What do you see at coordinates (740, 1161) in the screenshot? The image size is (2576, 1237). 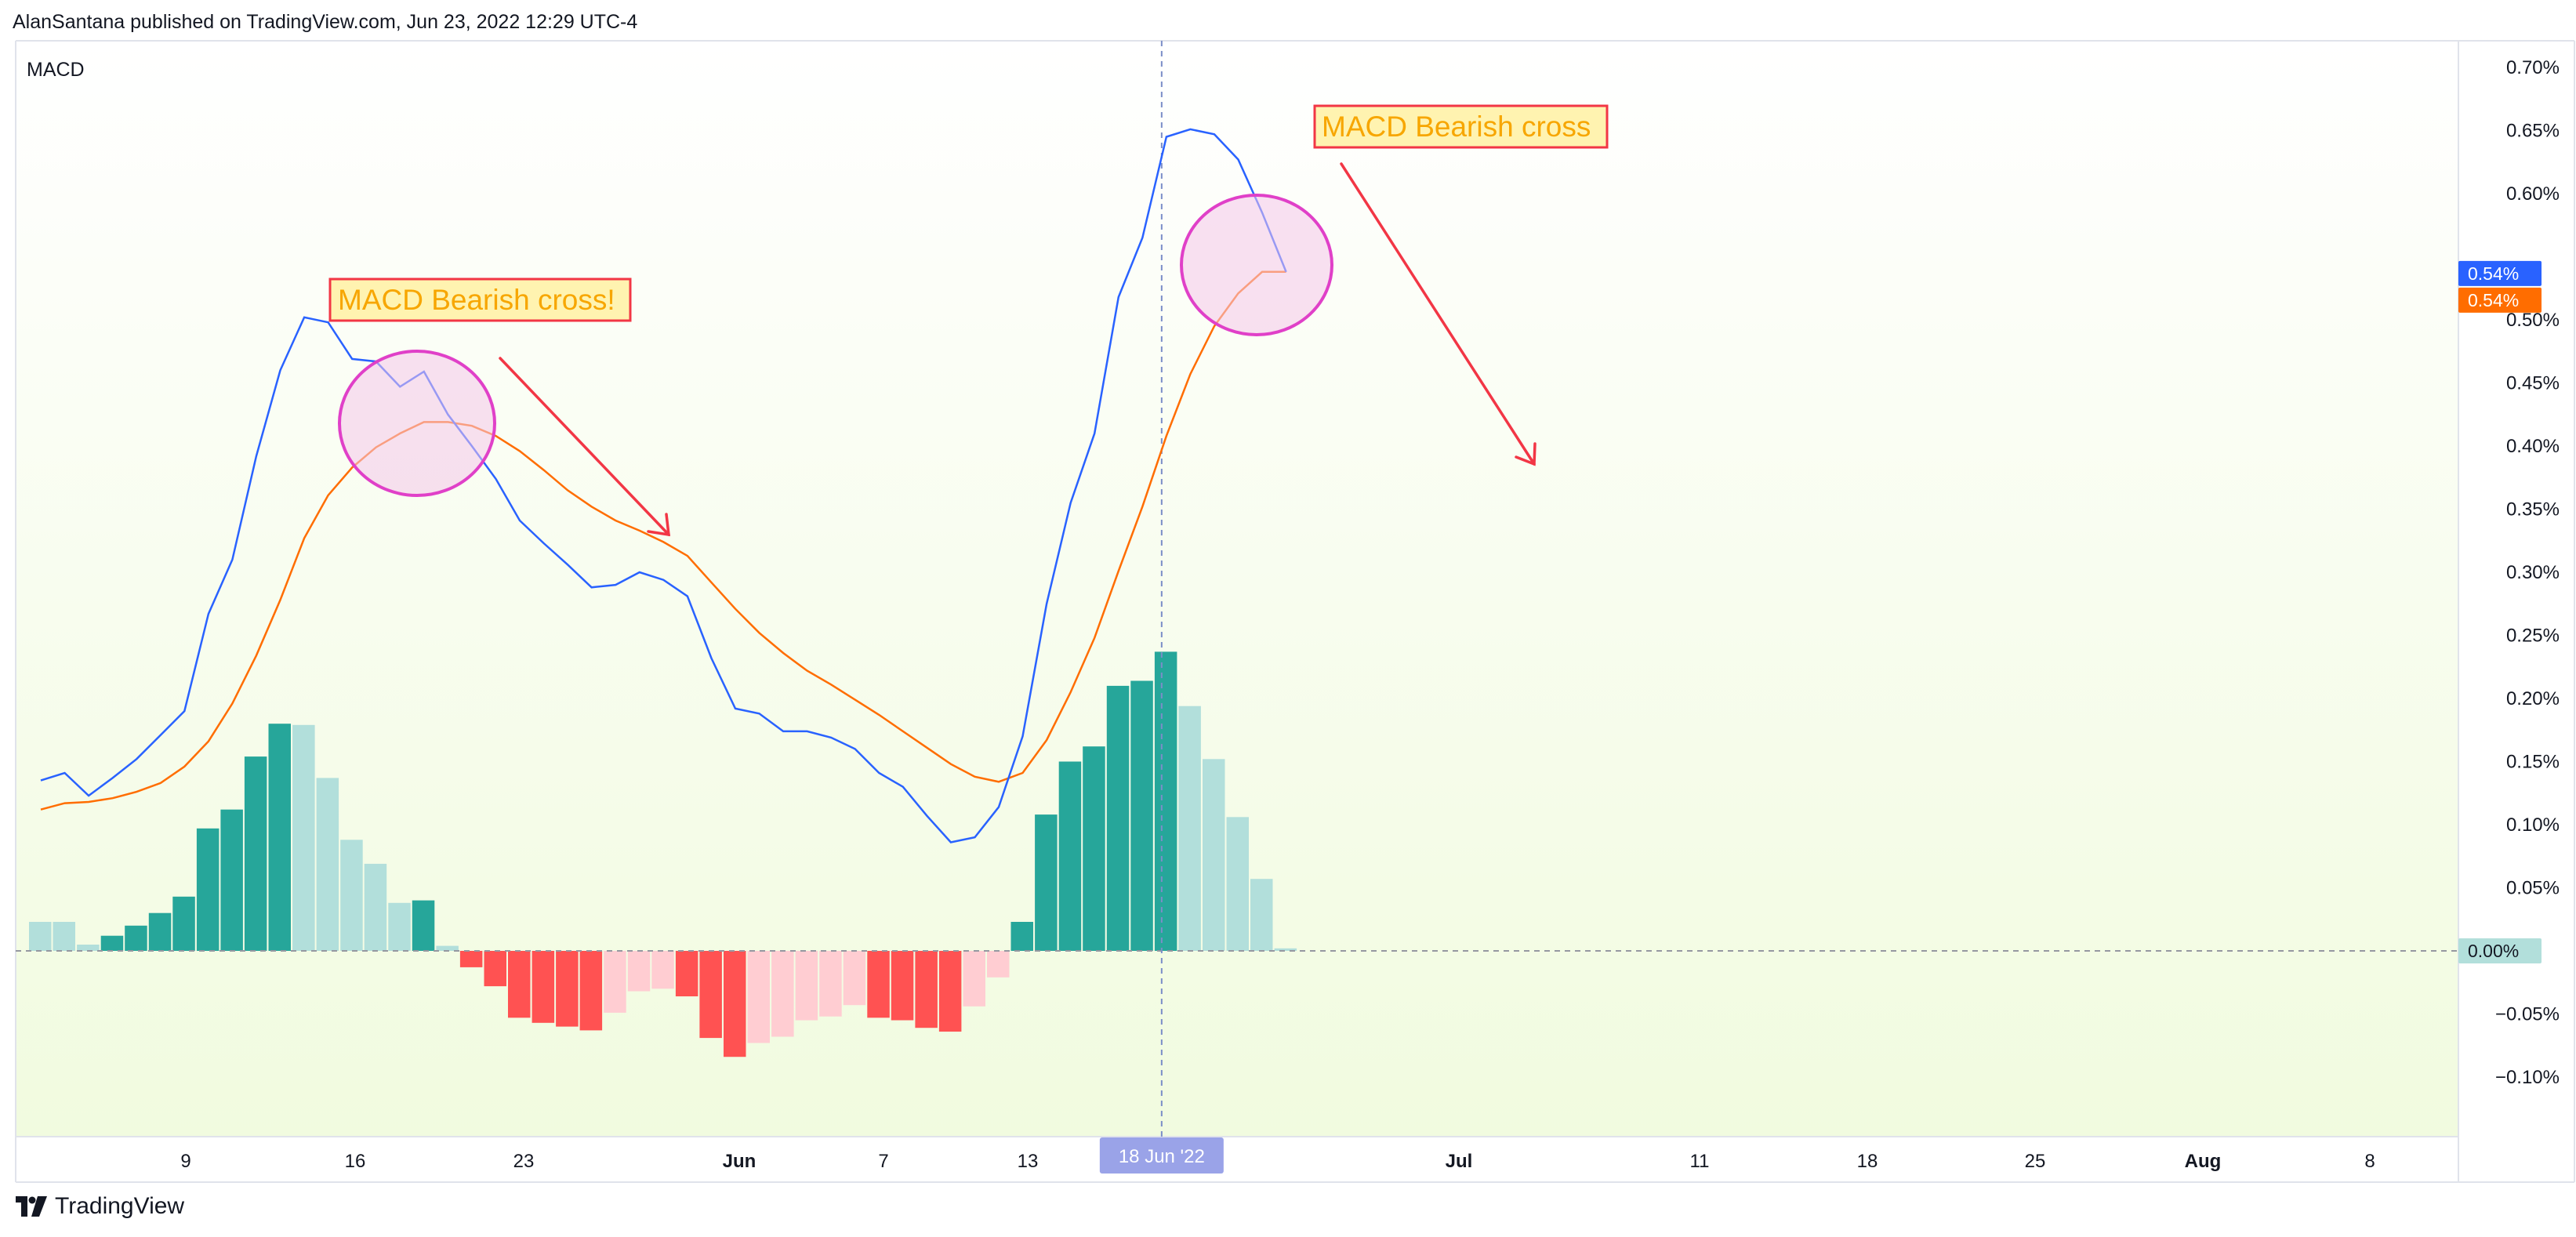 I see `x-tick-label: Jun` at bounding box center [740, 1161].